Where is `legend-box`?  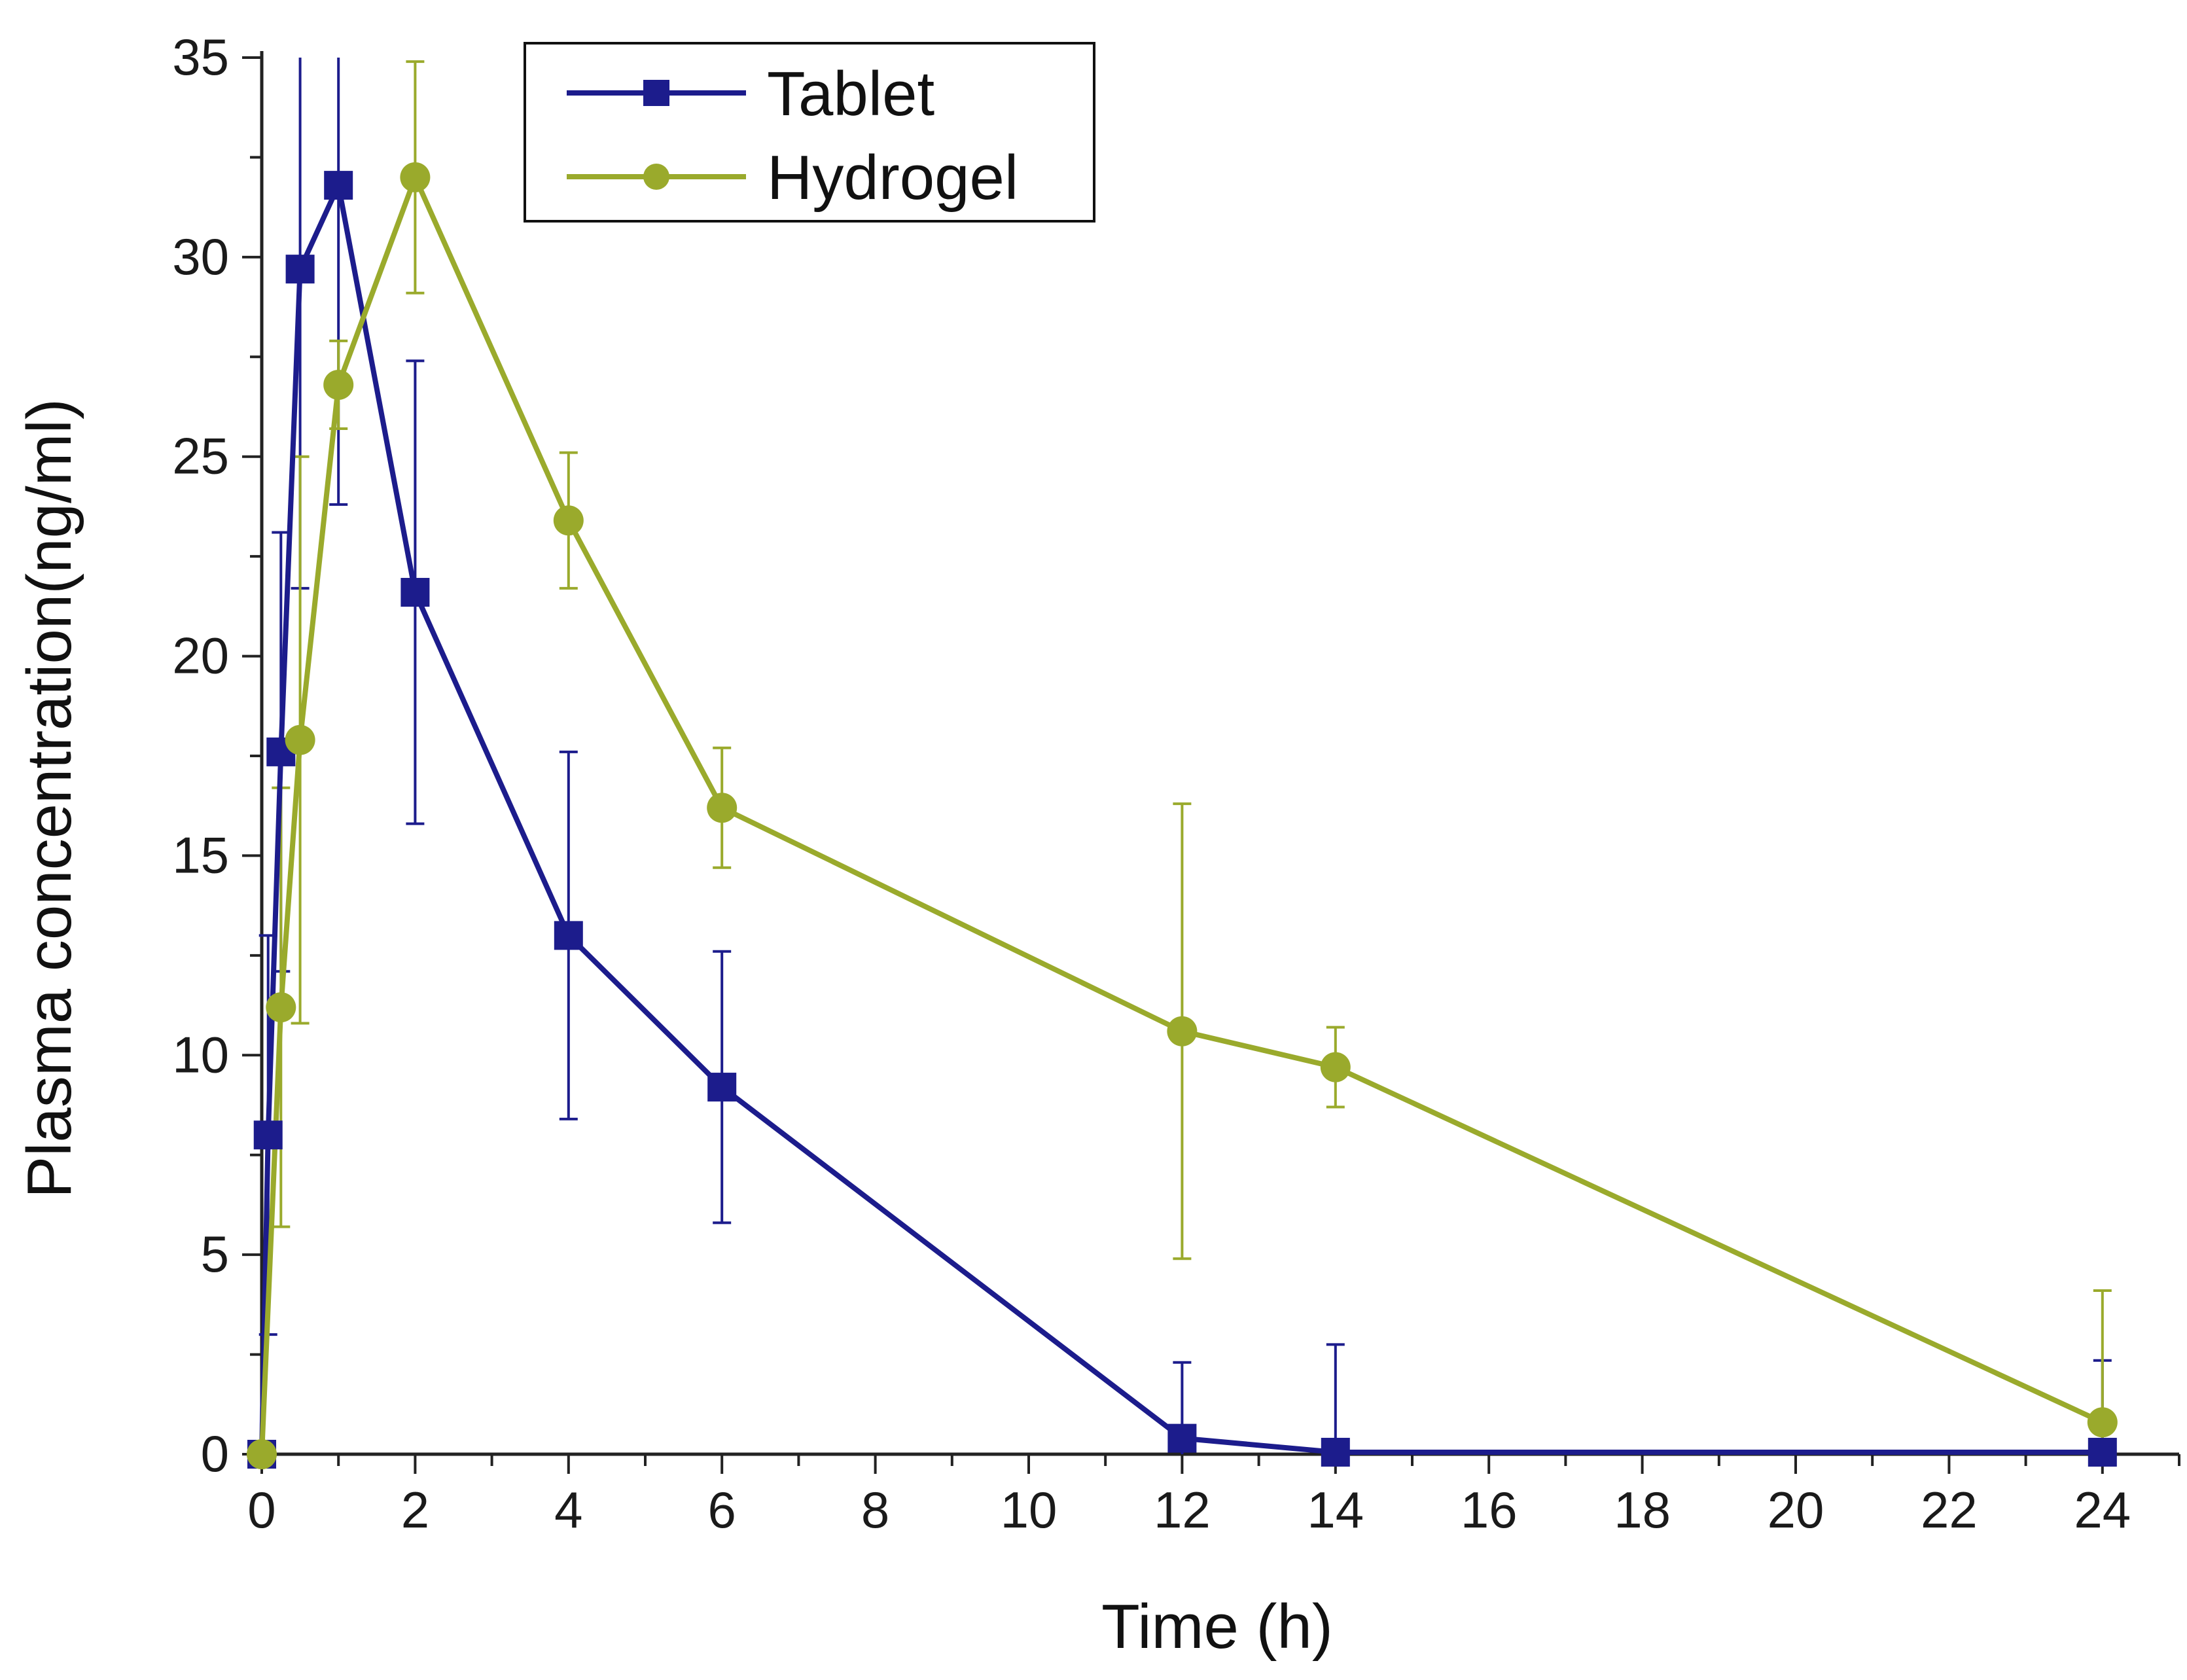
legend-box is located at coordinates (809, 132).